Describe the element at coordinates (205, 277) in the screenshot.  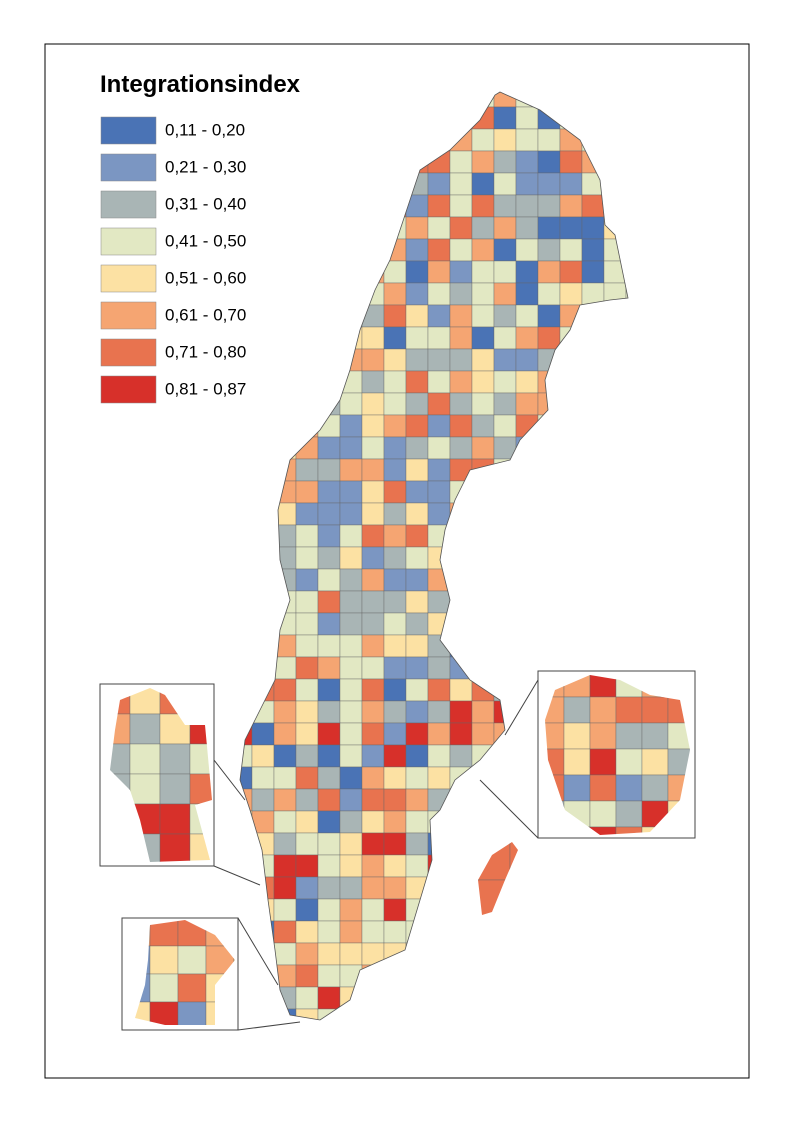
I see `legend-label: 0,51 - 0,60` at that location.